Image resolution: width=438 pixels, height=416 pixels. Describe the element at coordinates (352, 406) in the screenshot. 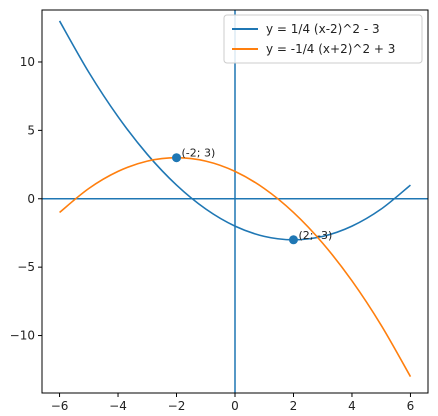

I see `x-tick-label: 4` at that location.